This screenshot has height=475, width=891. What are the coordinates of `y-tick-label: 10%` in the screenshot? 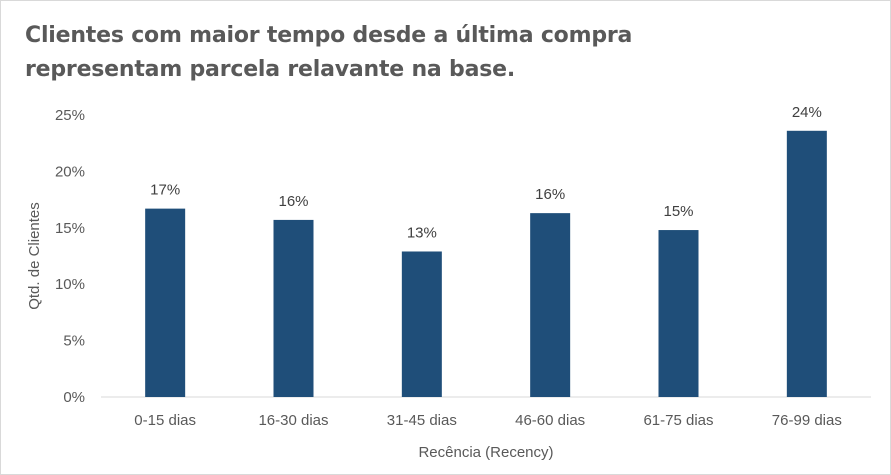 It's located at (70, 284).